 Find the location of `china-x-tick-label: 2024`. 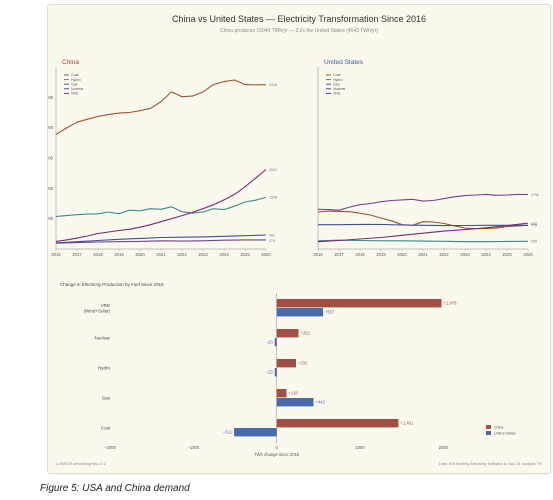

china-x-tick-label: 2024 is located at coordinates (224, 254).